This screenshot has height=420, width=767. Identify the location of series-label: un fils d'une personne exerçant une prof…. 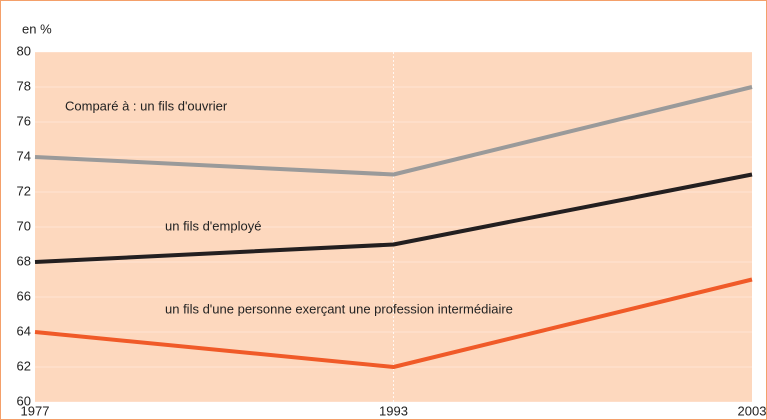
(339, 308).